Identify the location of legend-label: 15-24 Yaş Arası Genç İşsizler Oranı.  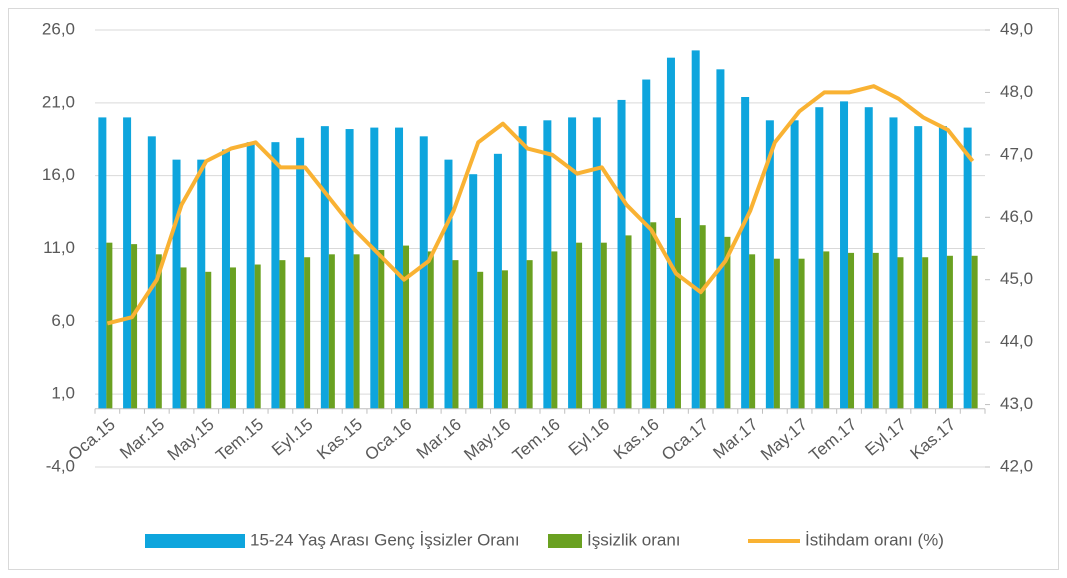
(385, 539).